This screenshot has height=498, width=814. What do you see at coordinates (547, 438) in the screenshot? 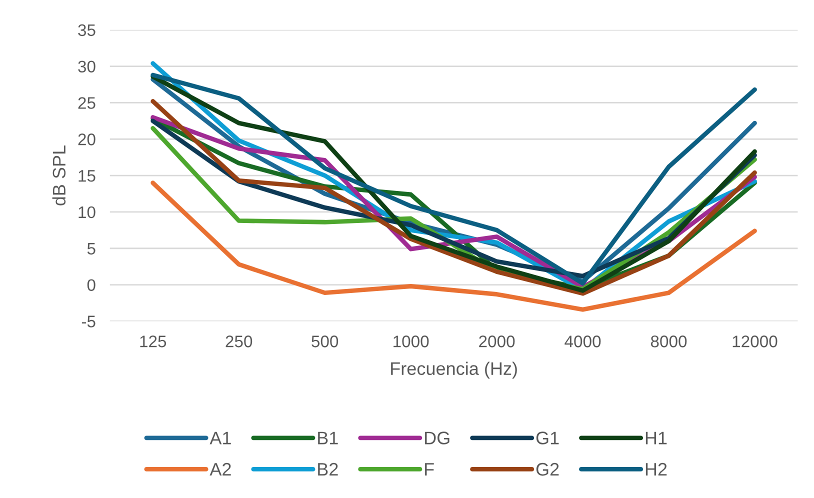
I see `legend-label: G1` at bounding box center [547, 438].